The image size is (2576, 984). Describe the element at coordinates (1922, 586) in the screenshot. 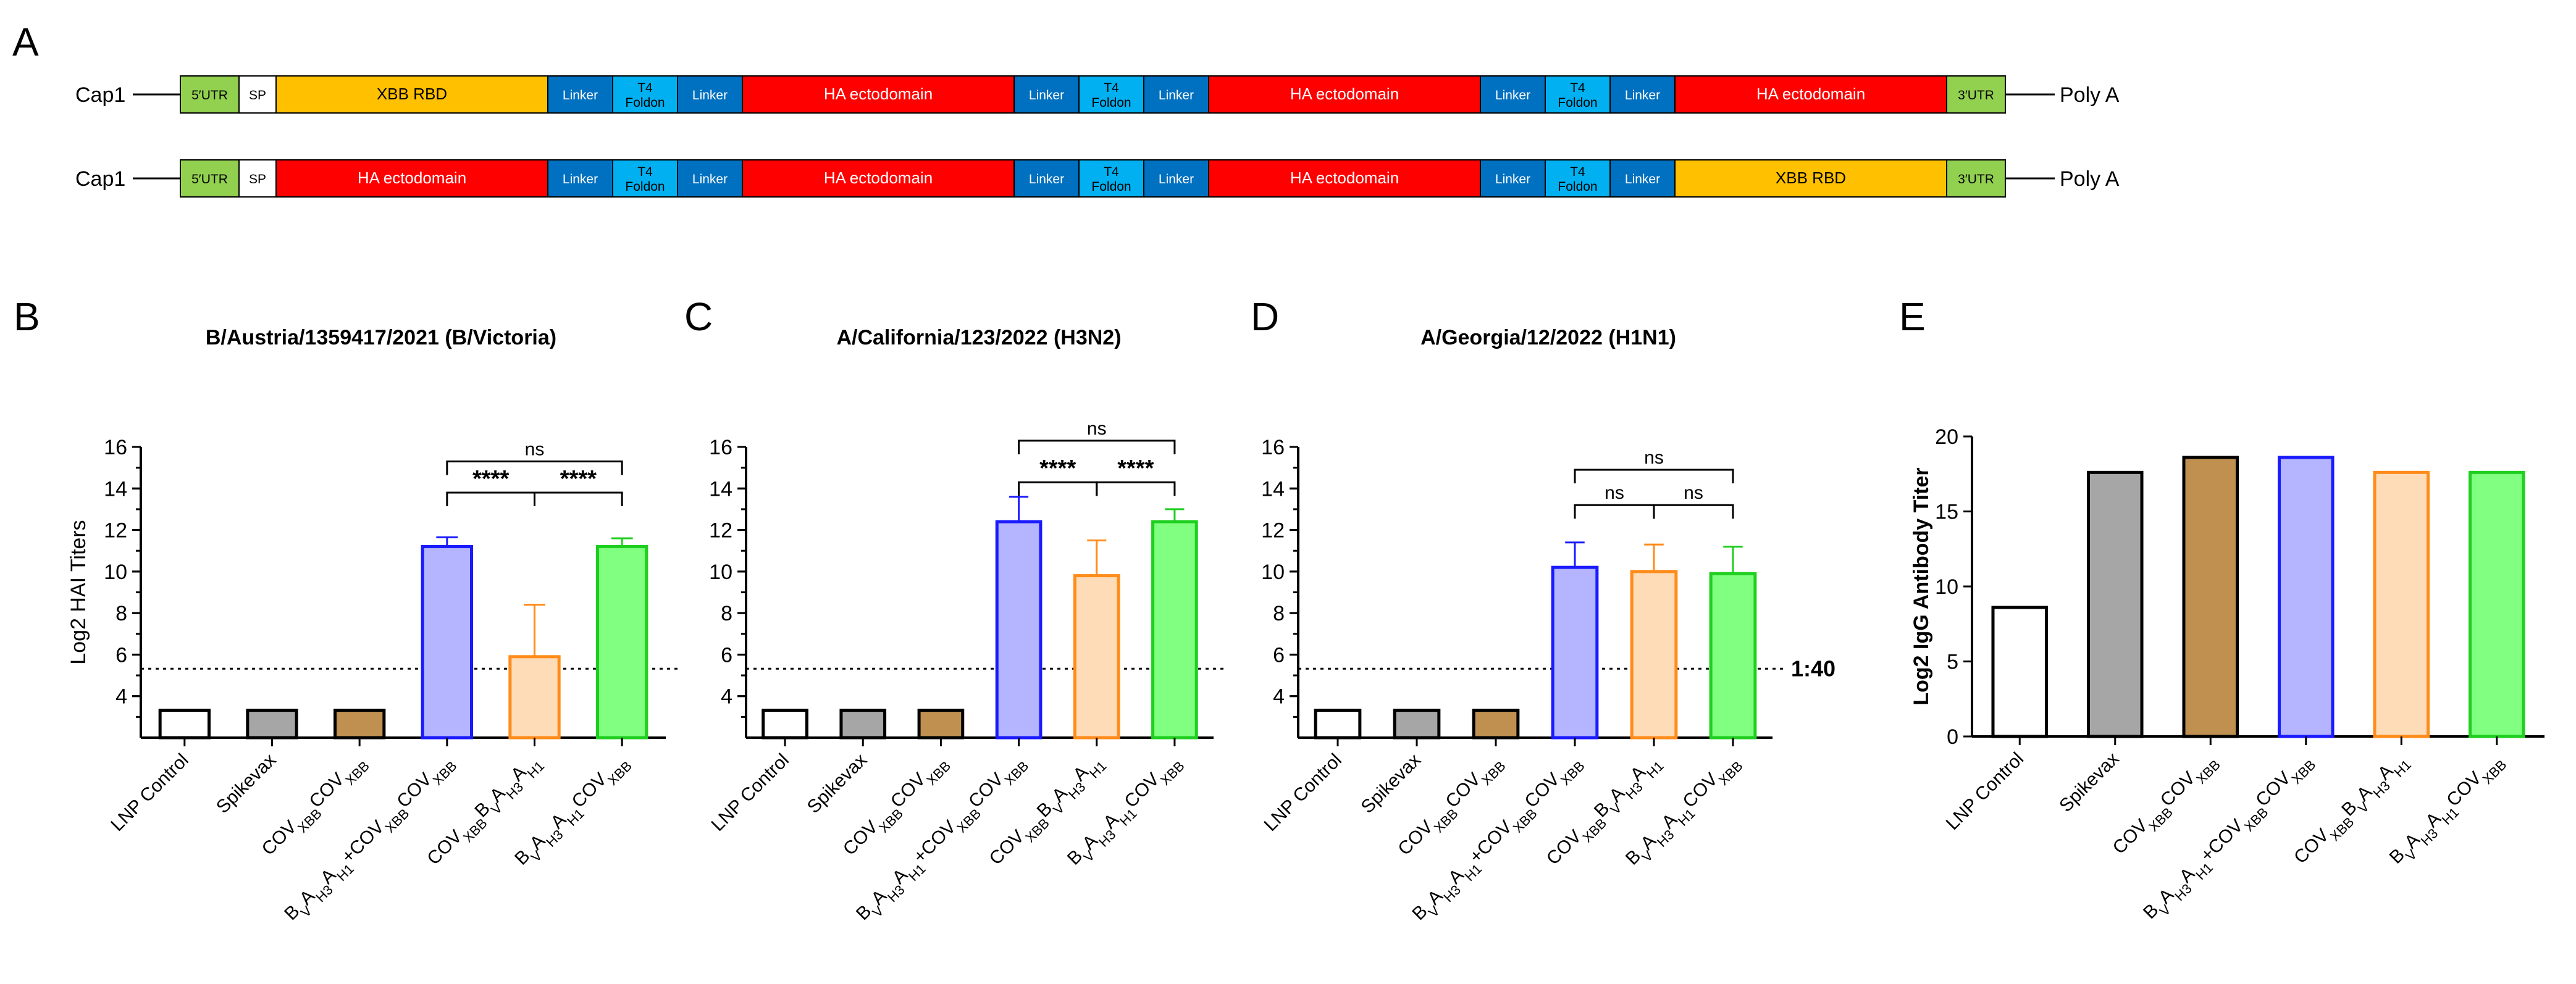

I see `y-axis-label: Log2 IgG Antibody Titer` at that location.